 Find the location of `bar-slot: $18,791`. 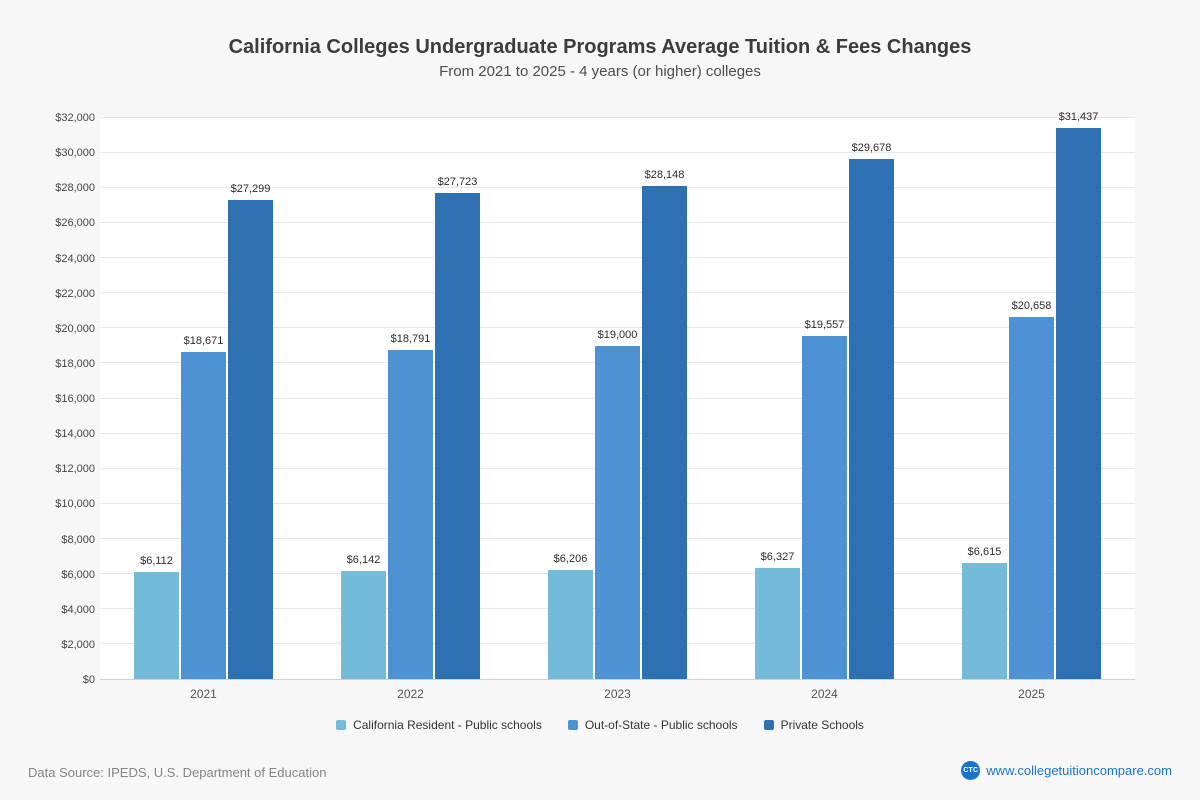

bar-slot: $18,791 is located at coordinates (410, 398).